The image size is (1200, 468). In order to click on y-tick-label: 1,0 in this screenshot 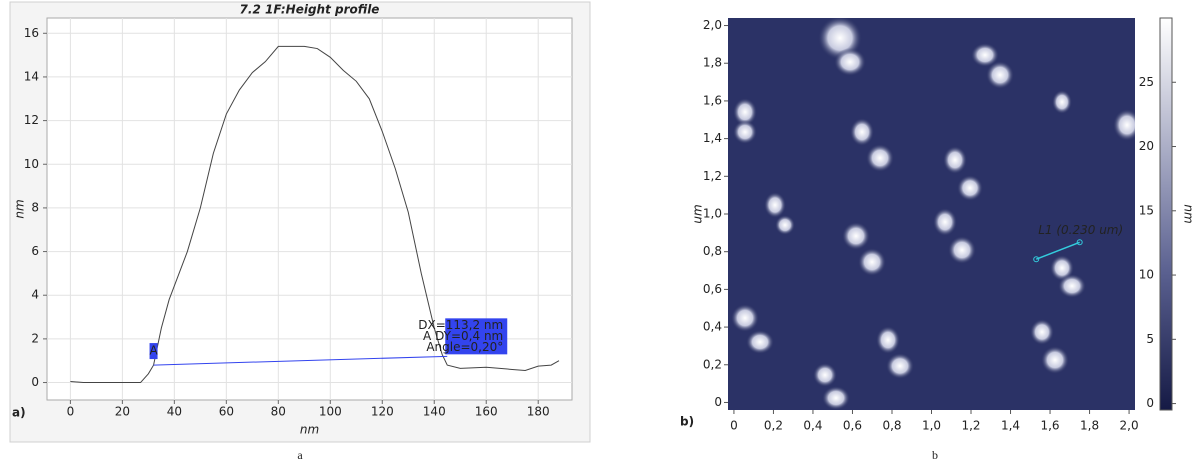, I will do `click(712, 214)`.